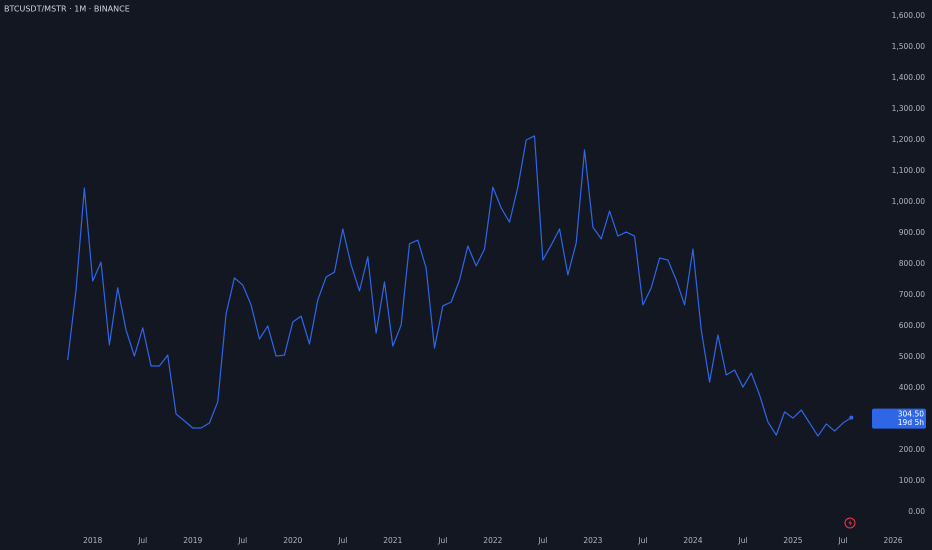 The height and width of the screenshot is (550, 932). Describe the element at coordinates (850, 523) in the screenshot. I see `alert-icon` at that location.